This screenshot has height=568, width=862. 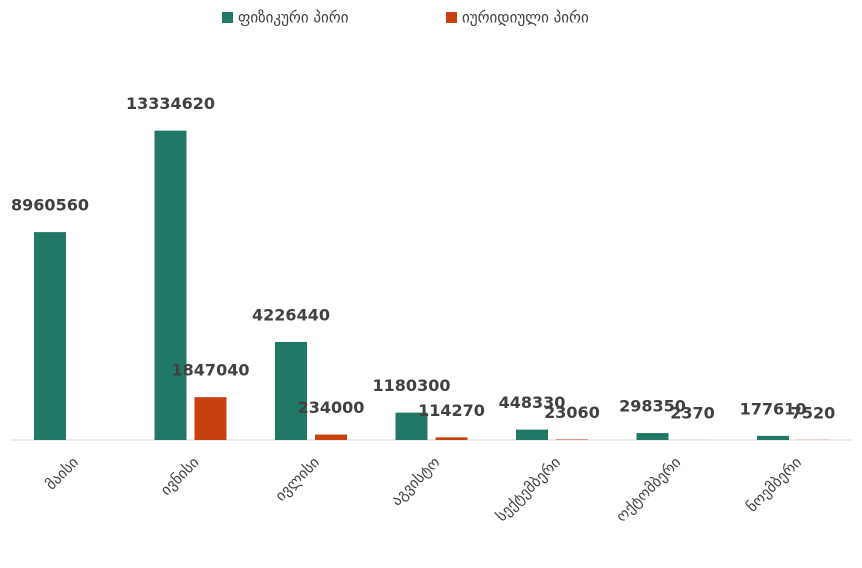 I want to click on data-label: 2370, so click(x=692, y=412).